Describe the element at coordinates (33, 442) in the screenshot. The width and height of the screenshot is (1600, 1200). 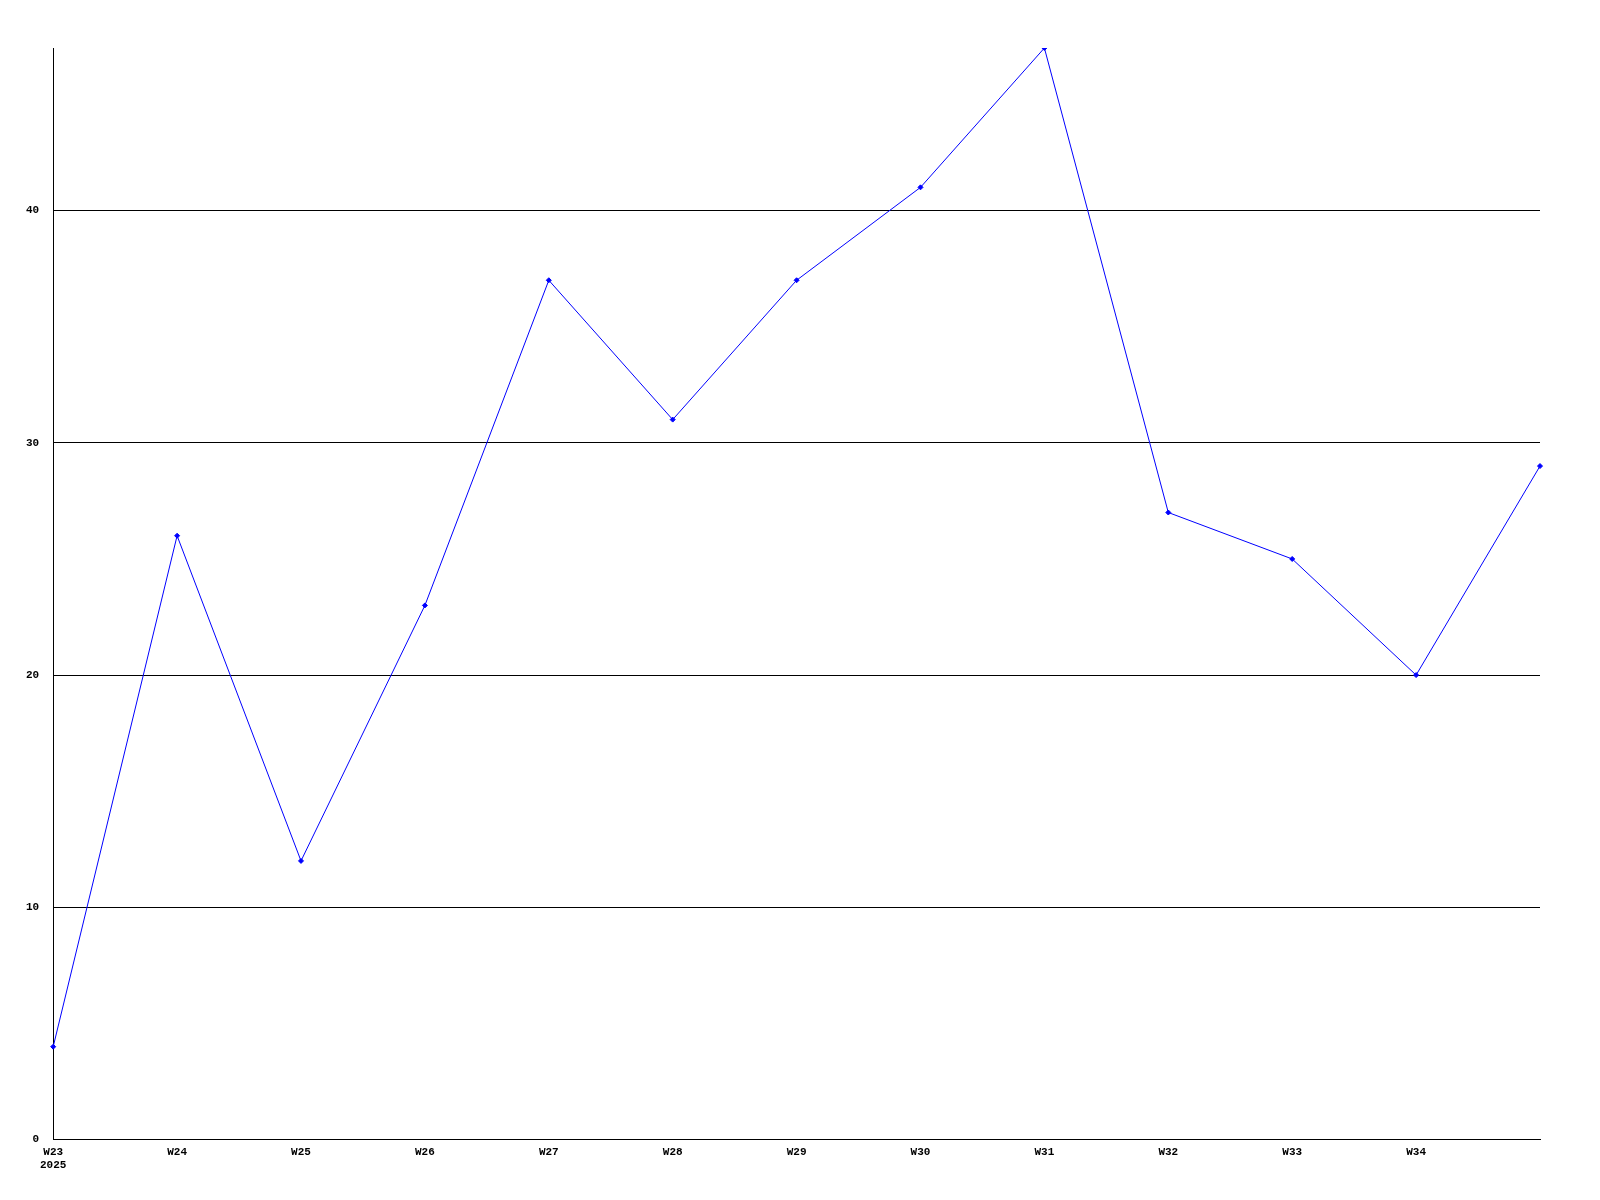
I see `y-tick-label: 30` at that location.